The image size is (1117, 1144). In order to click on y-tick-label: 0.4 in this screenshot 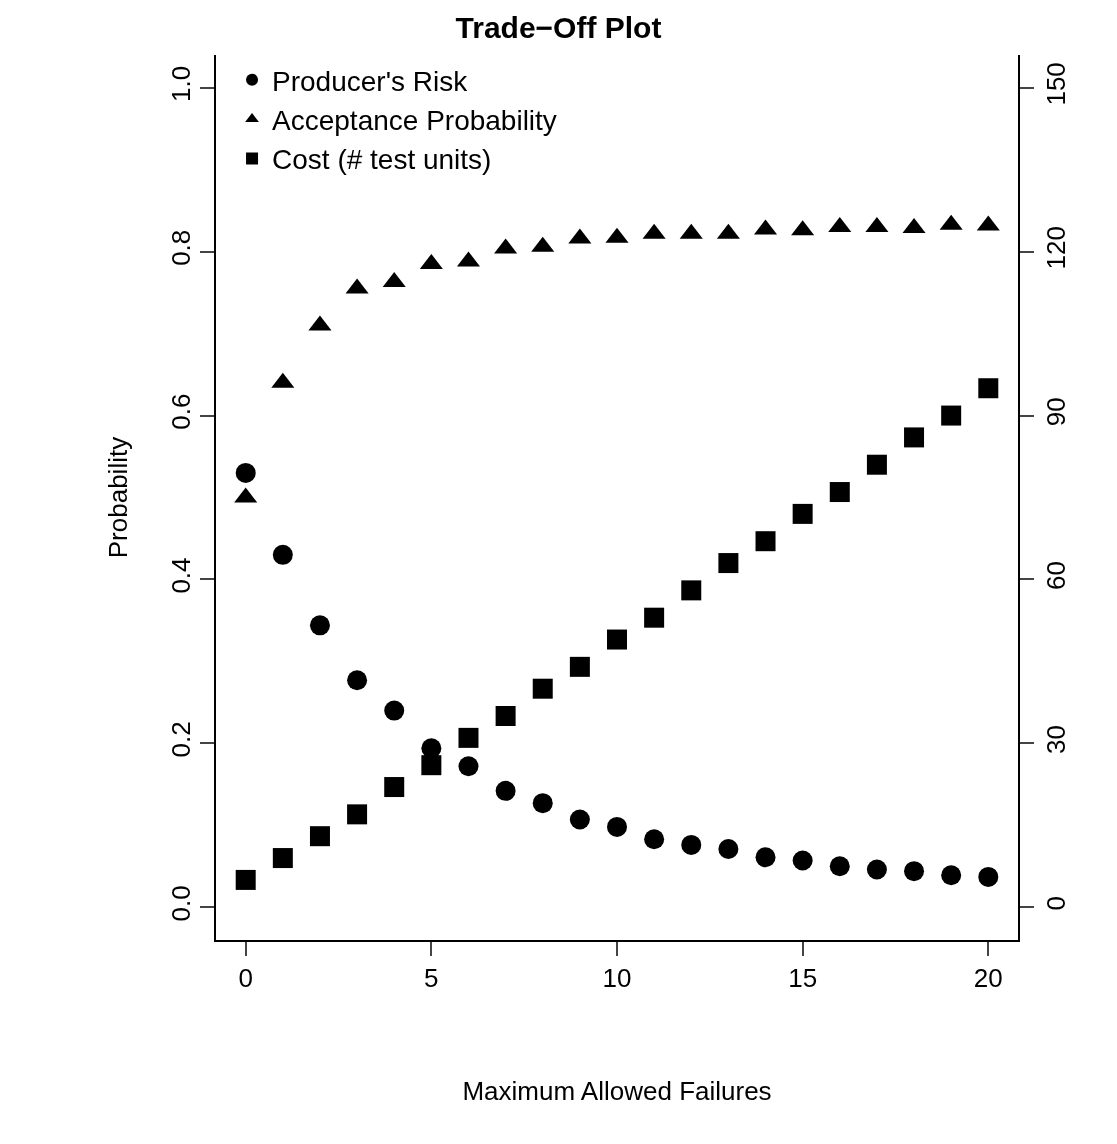, I will do `click(180, 575)`.